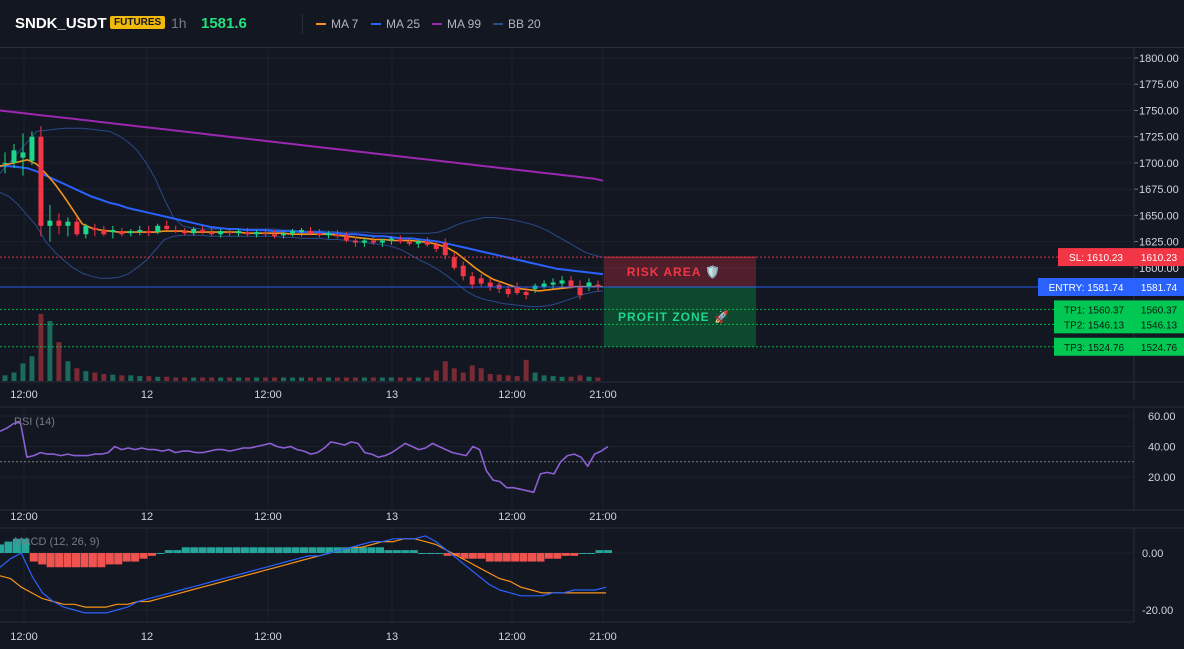  Describe the element at coordinates (147, 637) in the screenshot. I see `time-tick-label: 12` at that location.